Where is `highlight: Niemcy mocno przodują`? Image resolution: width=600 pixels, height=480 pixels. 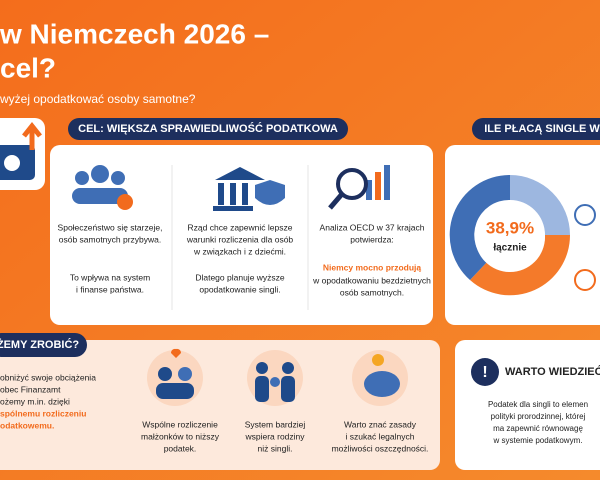 highlight: Niemcy mocno przodują is located at coordinates (372, 267).